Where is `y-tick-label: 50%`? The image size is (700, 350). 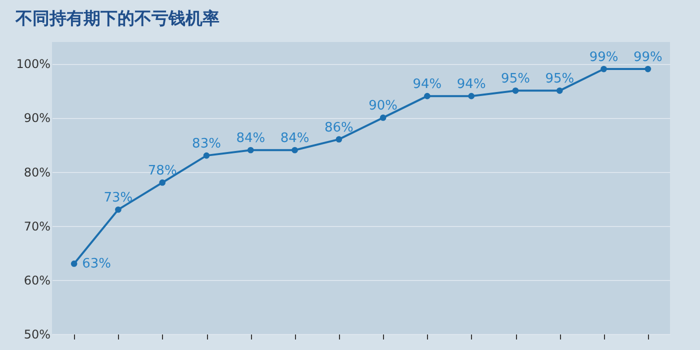 y-tick-label: 50% is located at coordinates (37, 335).